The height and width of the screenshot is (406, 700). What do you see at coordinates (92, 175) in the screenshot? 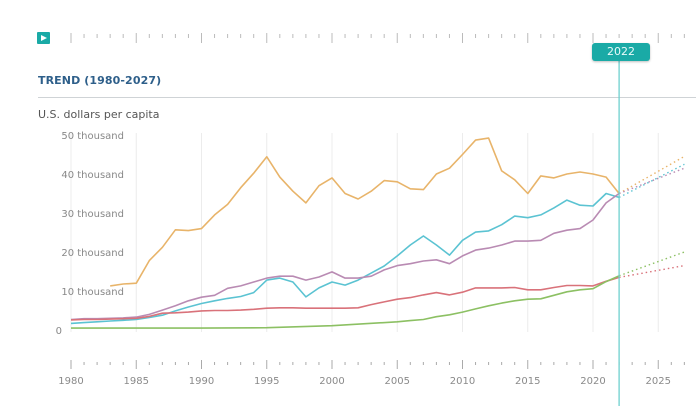
I see `y-tick-label: 40 thousand` at bounding box center [92, 175].